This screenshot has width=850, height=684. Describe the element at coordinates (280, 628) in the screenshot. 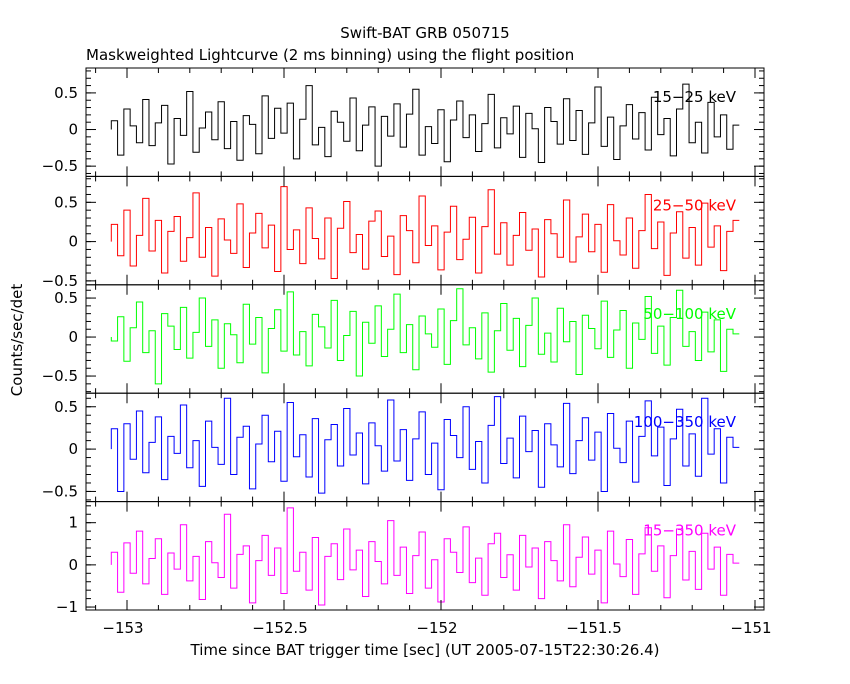

I see `x-tick-label: −152.5` at that location.